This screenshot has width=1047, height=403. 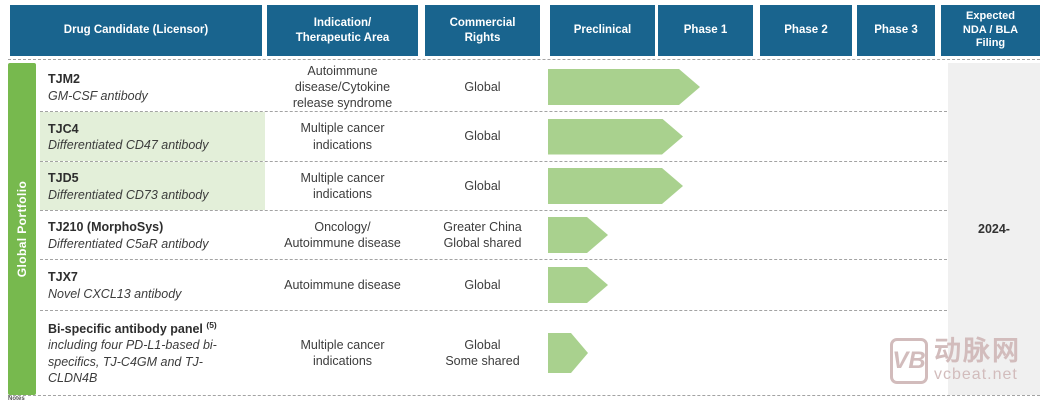 I want to click on drug-candidate-cell: TJX7 Novel CXCL13 antibody, so click(x=154, y=285).